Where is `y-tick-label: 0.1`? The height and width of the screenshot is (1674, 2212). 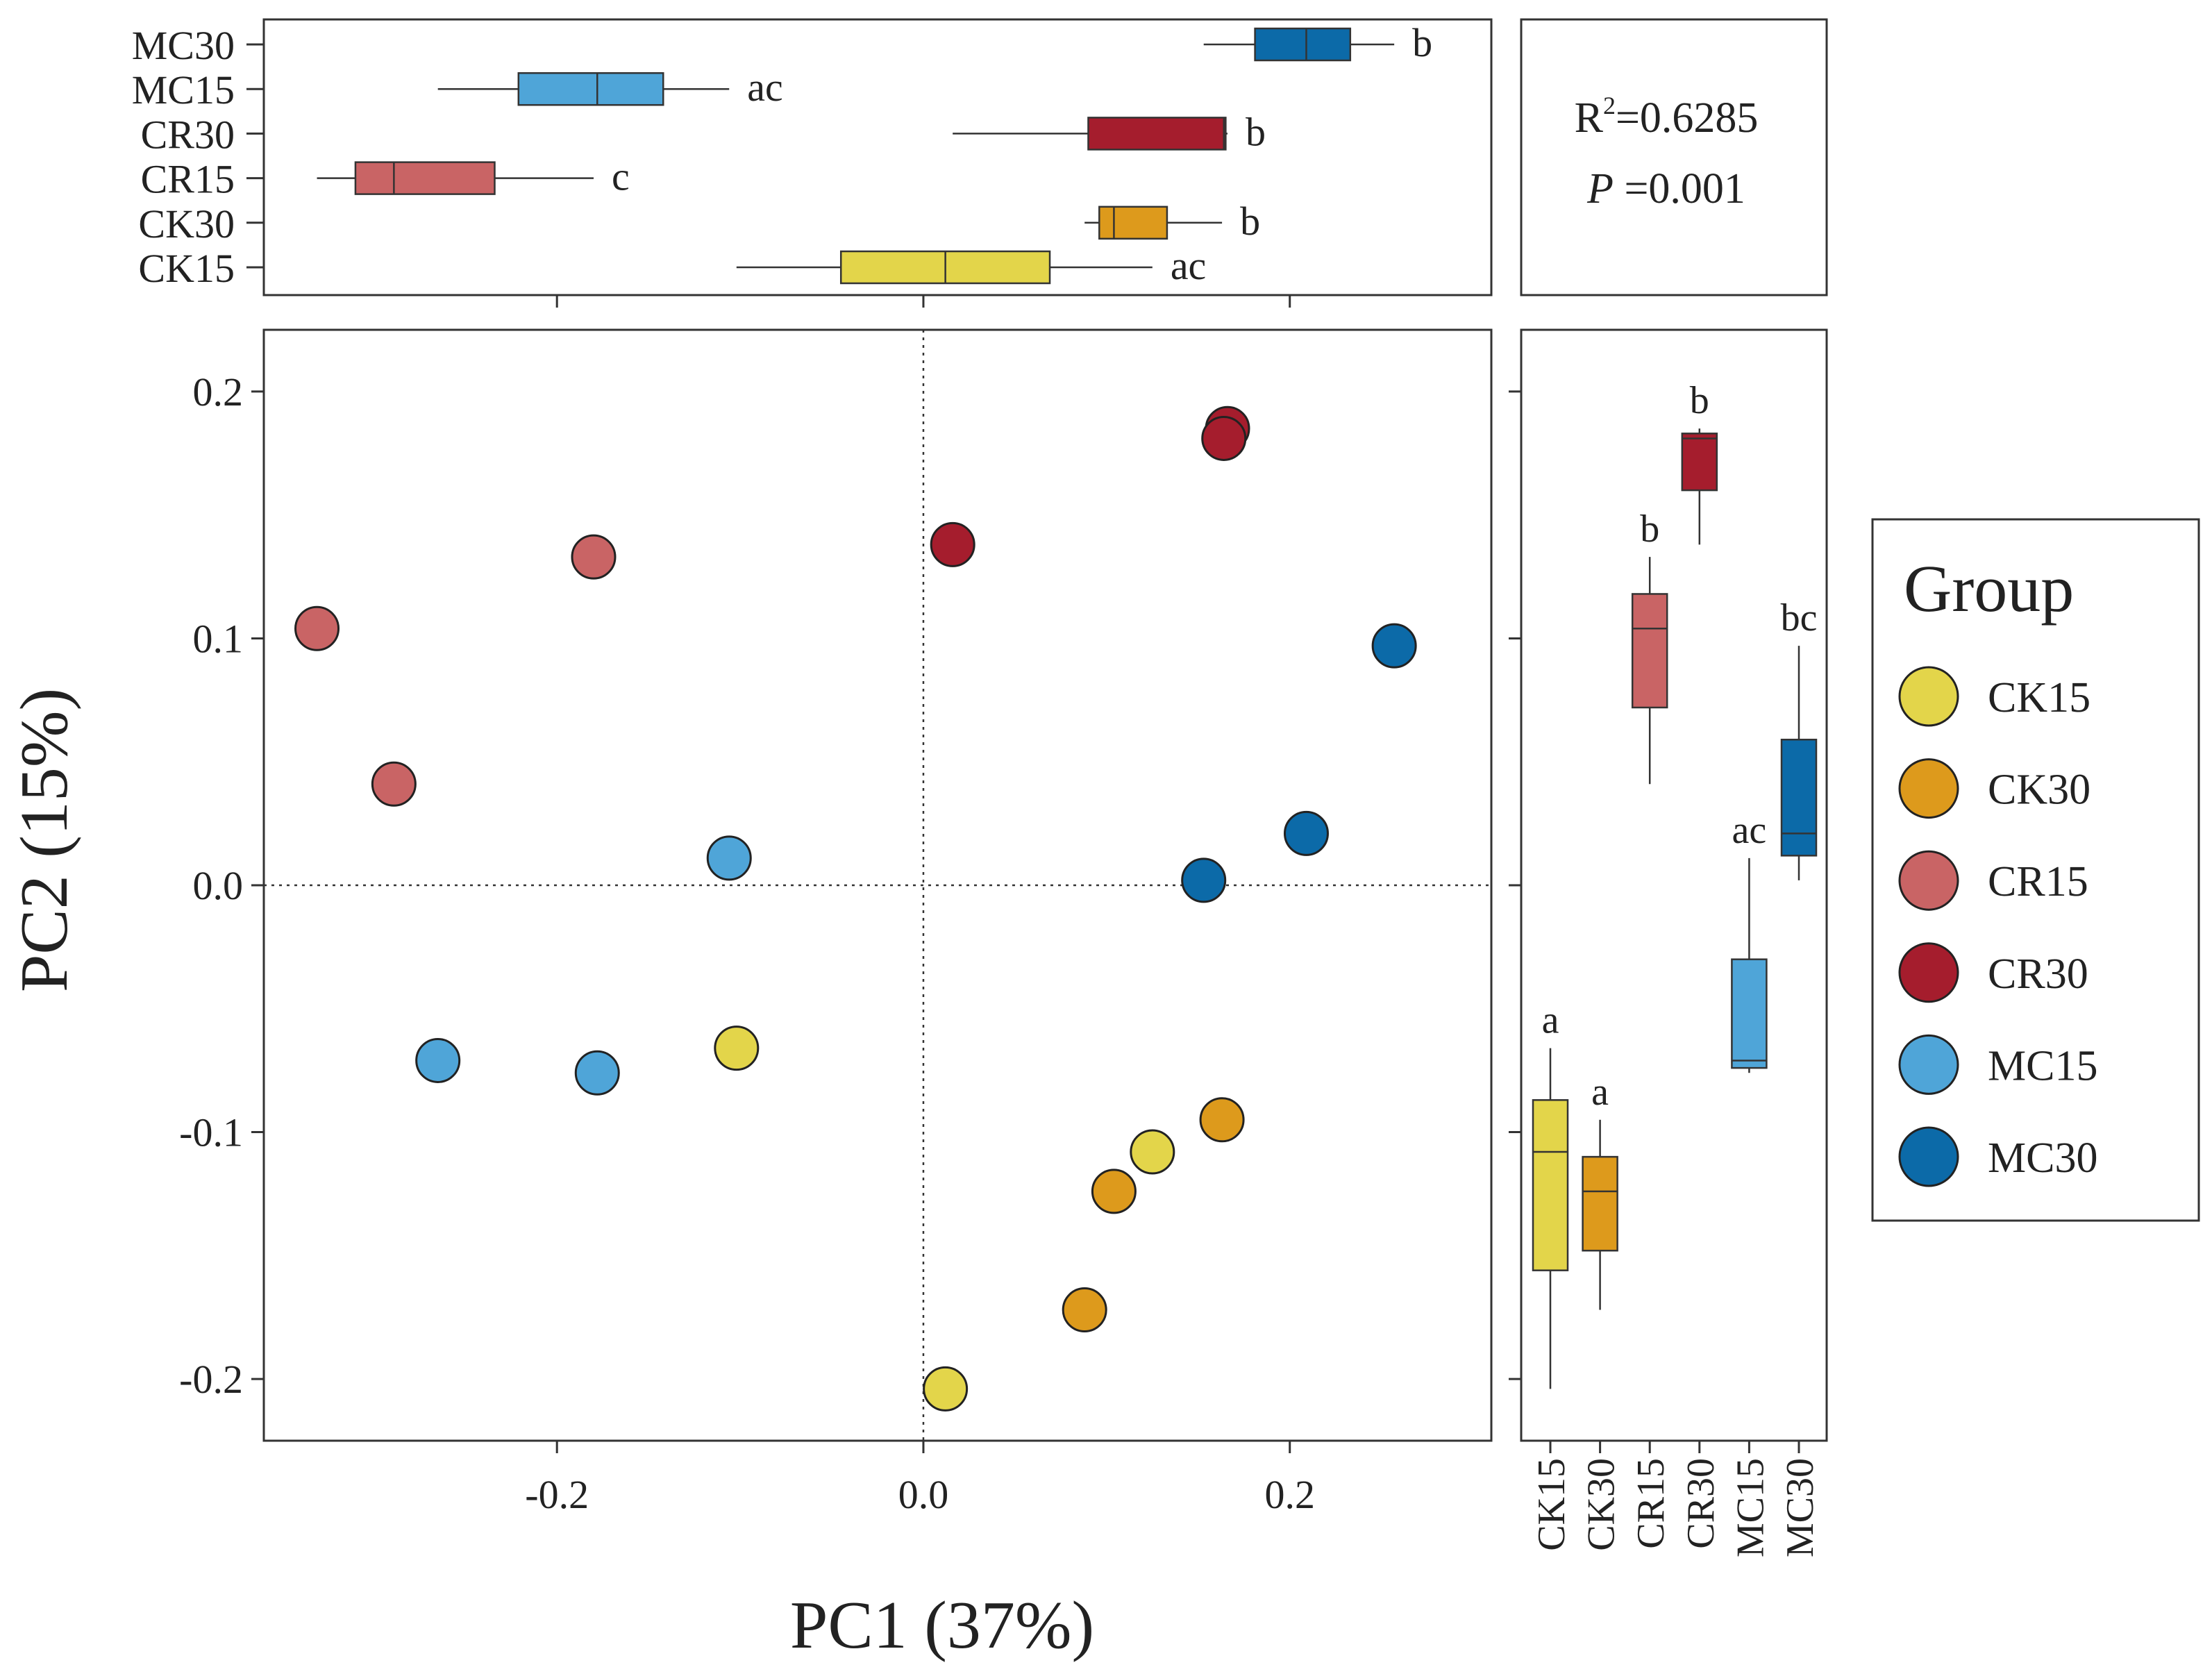 y-tick-label: 0.1 is located at coordinates (219, 638).